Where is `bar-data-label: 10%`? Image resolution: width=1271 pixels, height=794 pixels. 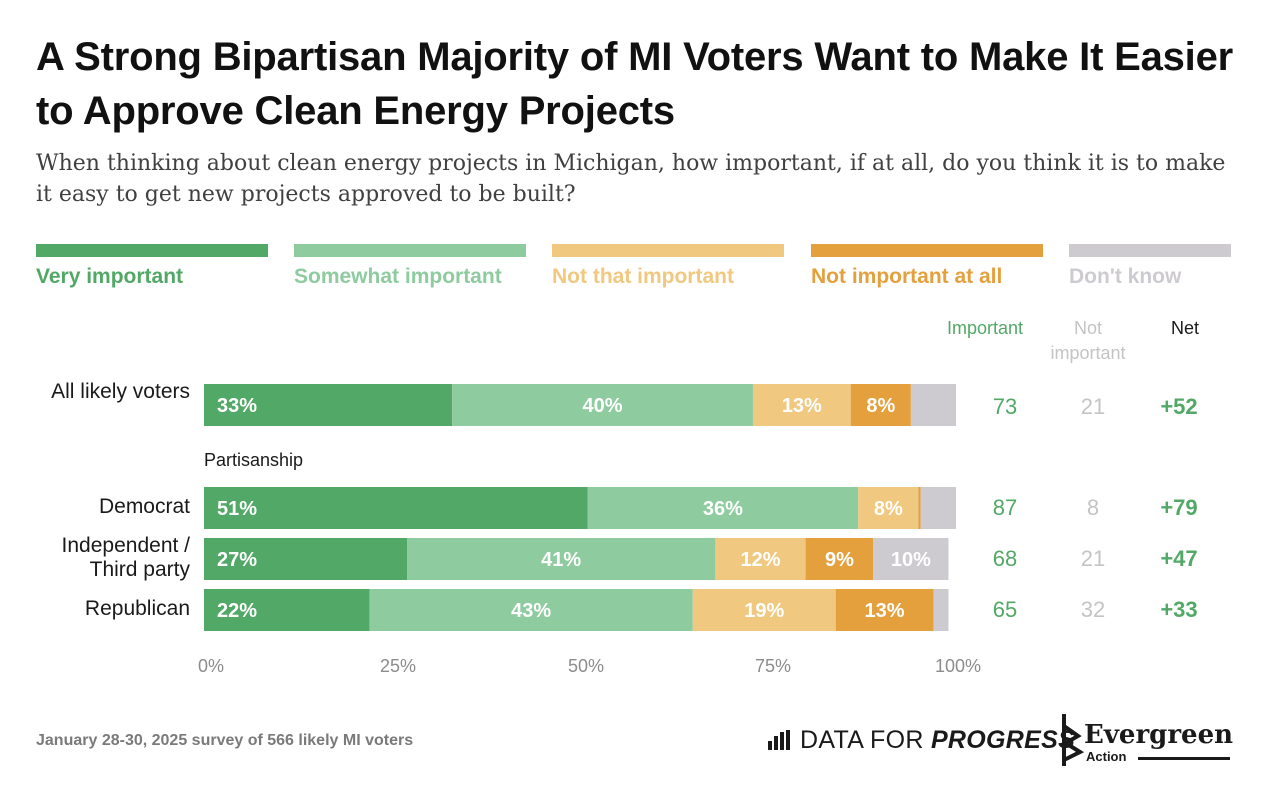
bar-data-label: 10% is located at coordinates (911, 560).